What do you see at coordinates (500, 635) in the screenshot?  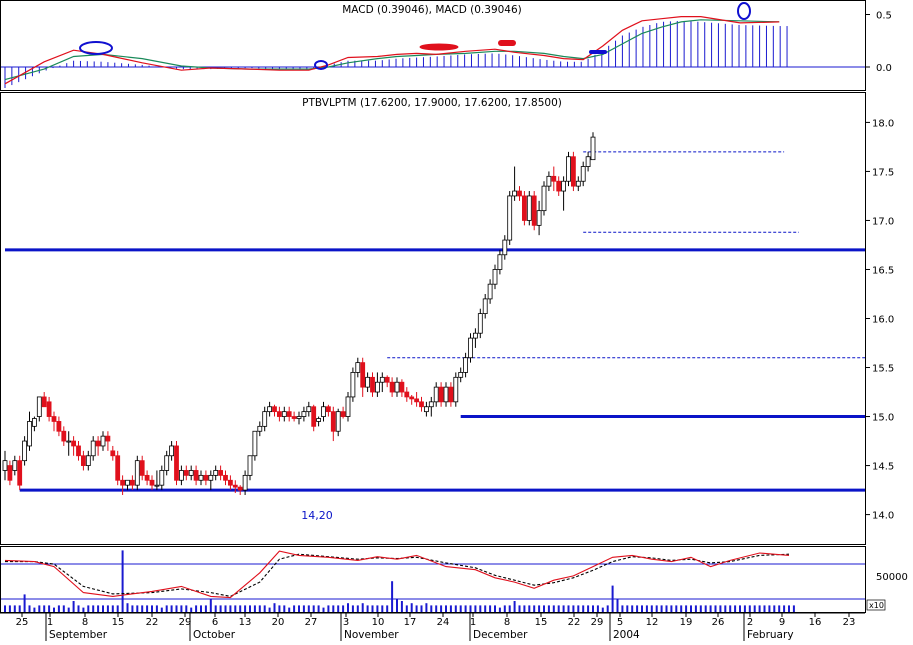 I see `month-label: December` at bounding box center [500, 635].